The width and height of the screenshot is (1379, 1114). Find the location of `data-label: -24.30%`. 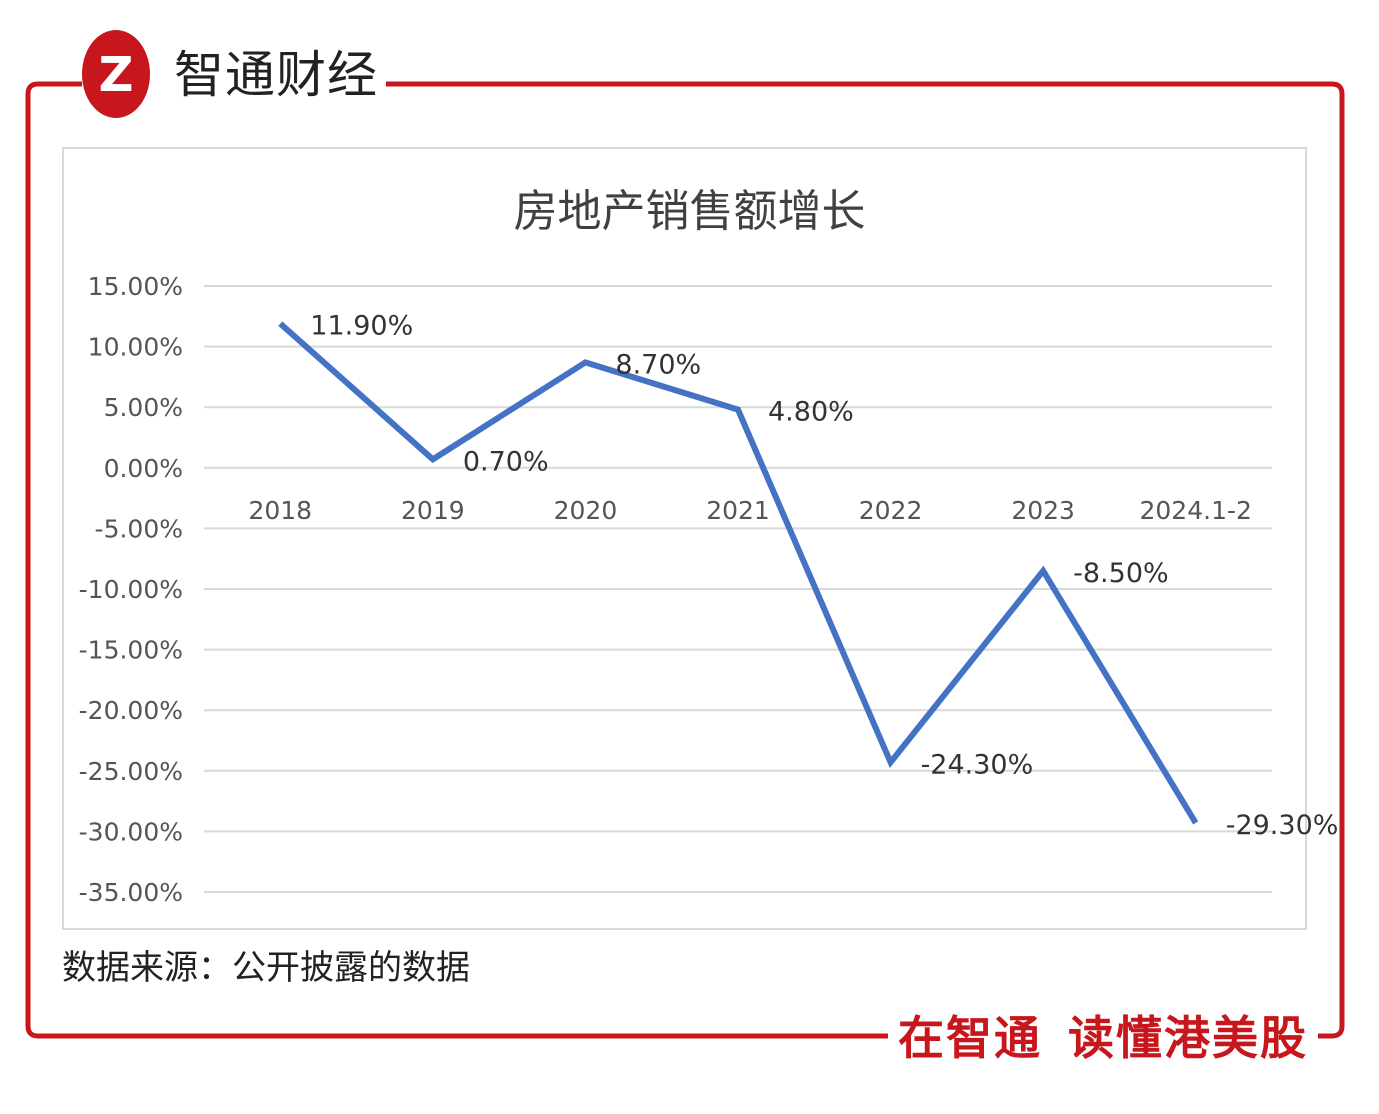

data-label: -24.30% is located at coordinates (977, 764).